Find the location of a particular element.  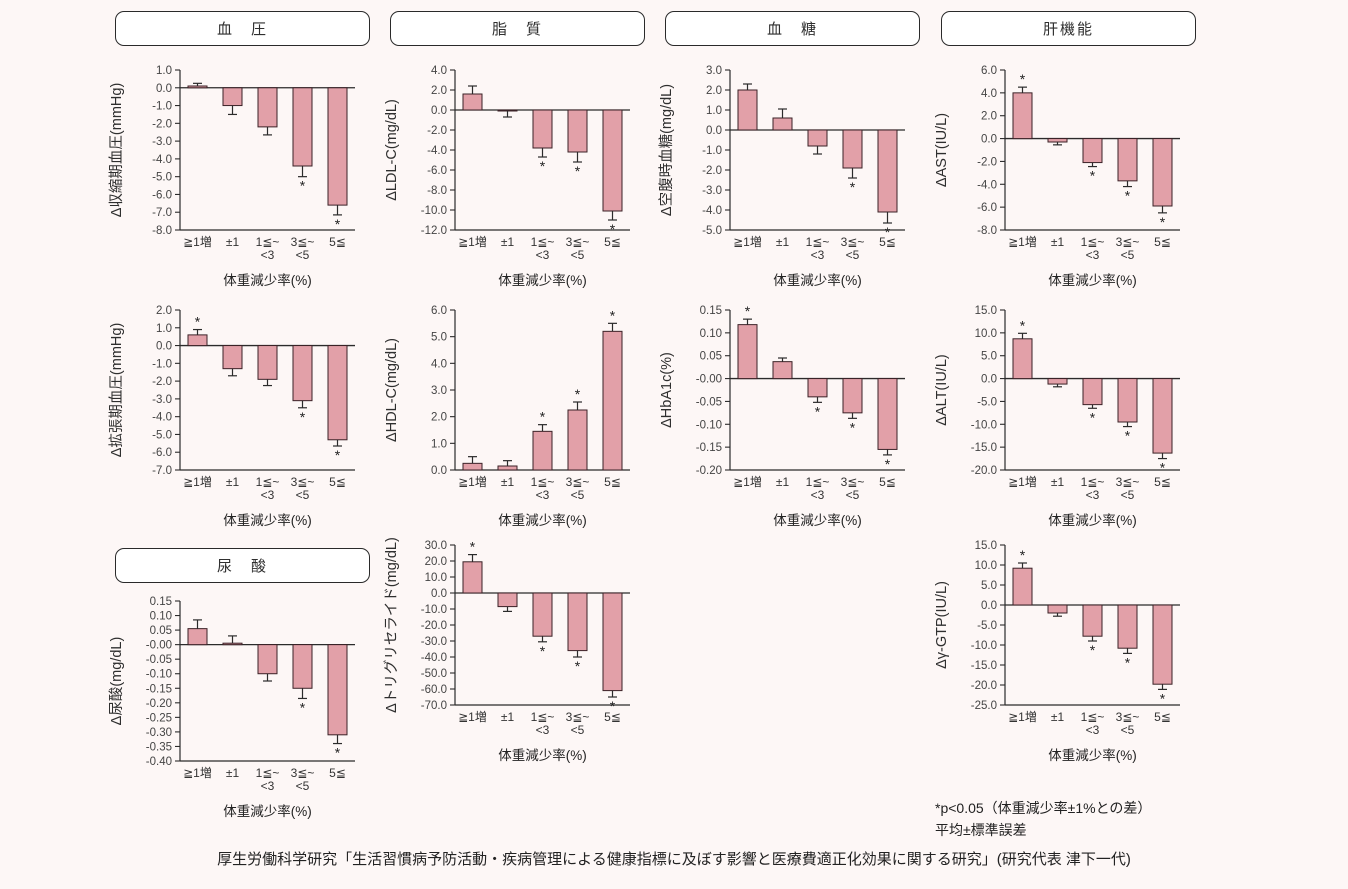

y-tick-label: 30.0 is located at coordinates (436, 546).